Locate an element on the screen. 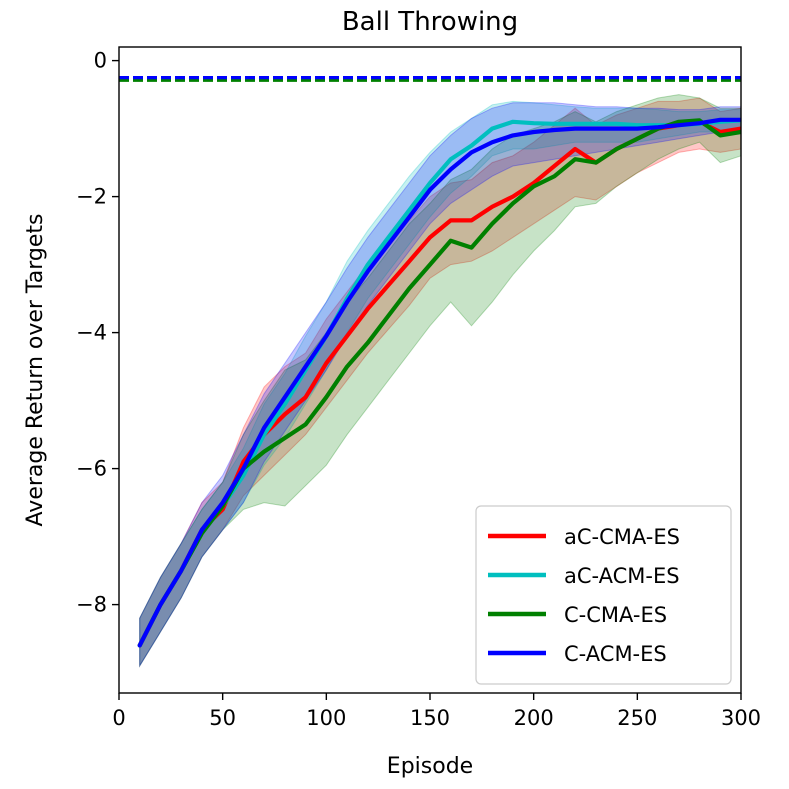  y-tick-label: −4 is located at coordinates (91, 333).